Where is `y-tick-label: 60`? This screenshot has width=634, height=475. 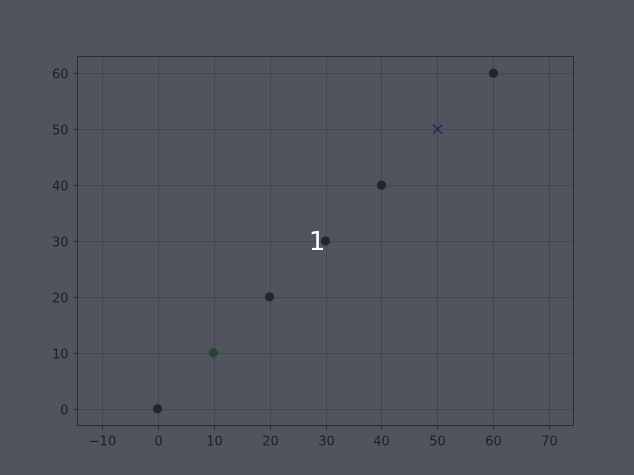 y-tick-label: 60 is located at coordinates (60, 75).